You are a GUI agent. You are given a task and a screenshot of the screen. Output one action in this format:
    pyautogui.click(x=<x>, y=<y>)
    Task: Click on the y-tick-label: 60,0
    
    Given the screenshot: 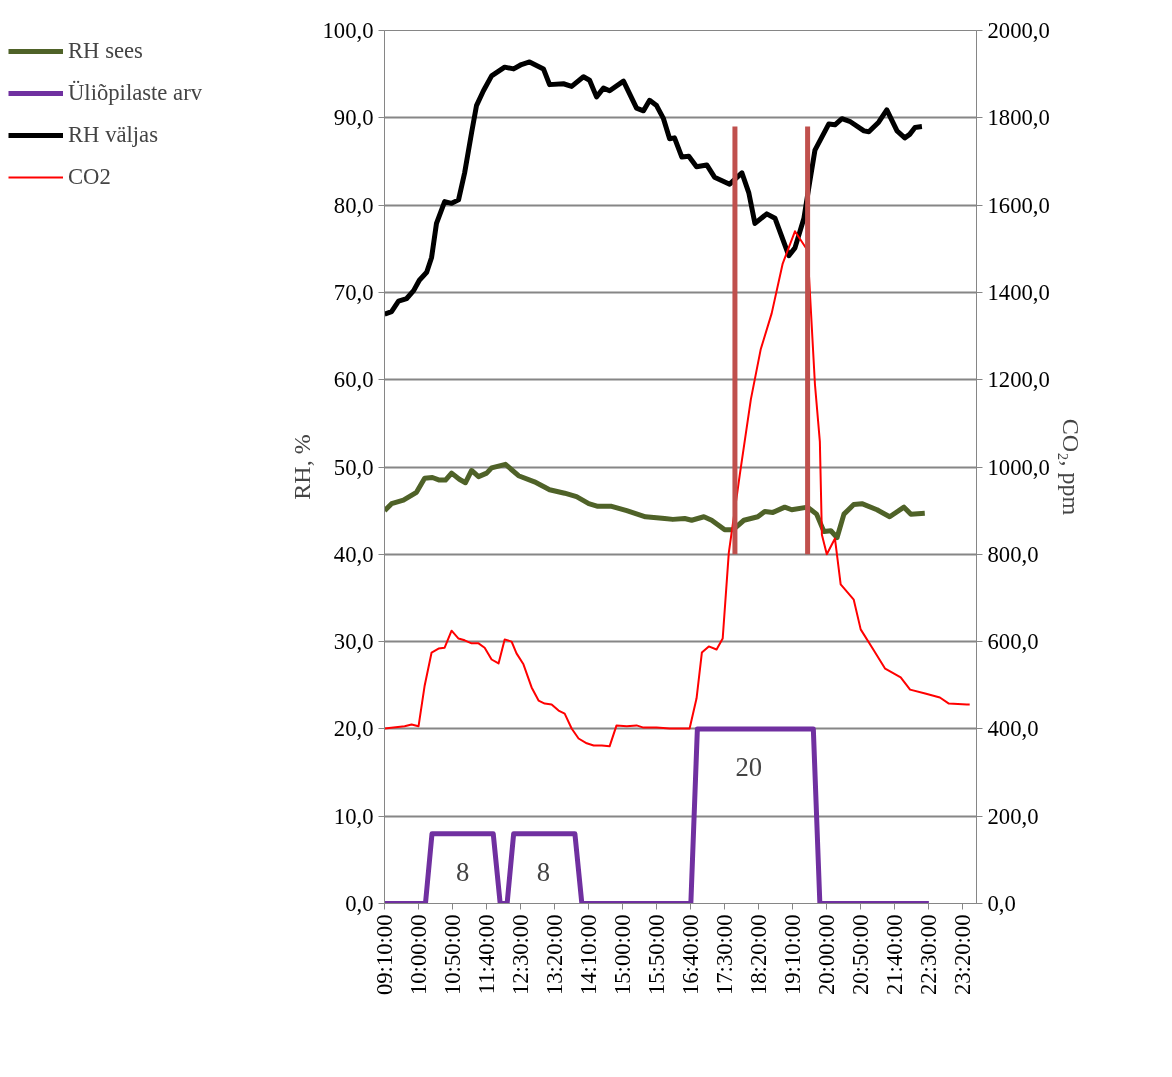 What is the action you would take?
    pyautogui.click(x=353, y=380)
    